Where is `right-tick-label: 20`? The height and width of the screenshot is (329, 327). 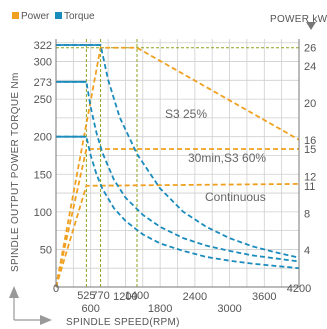 right-tick-label: 20 is located at coordinates (310, 104).